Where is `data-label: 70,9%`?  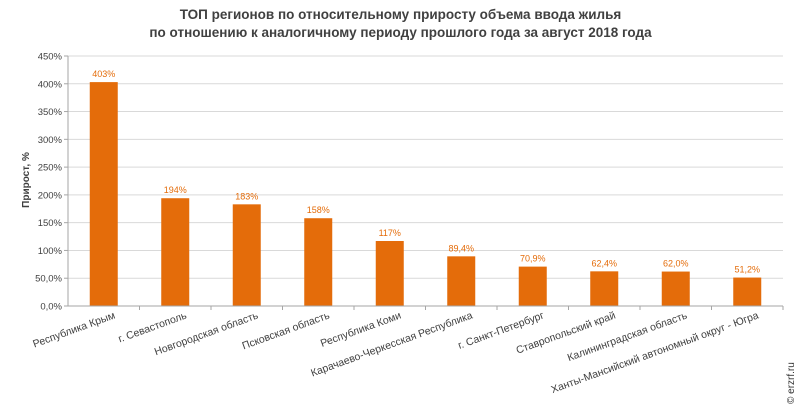
data-label: 70,9% is located at coordinates (533, 259).